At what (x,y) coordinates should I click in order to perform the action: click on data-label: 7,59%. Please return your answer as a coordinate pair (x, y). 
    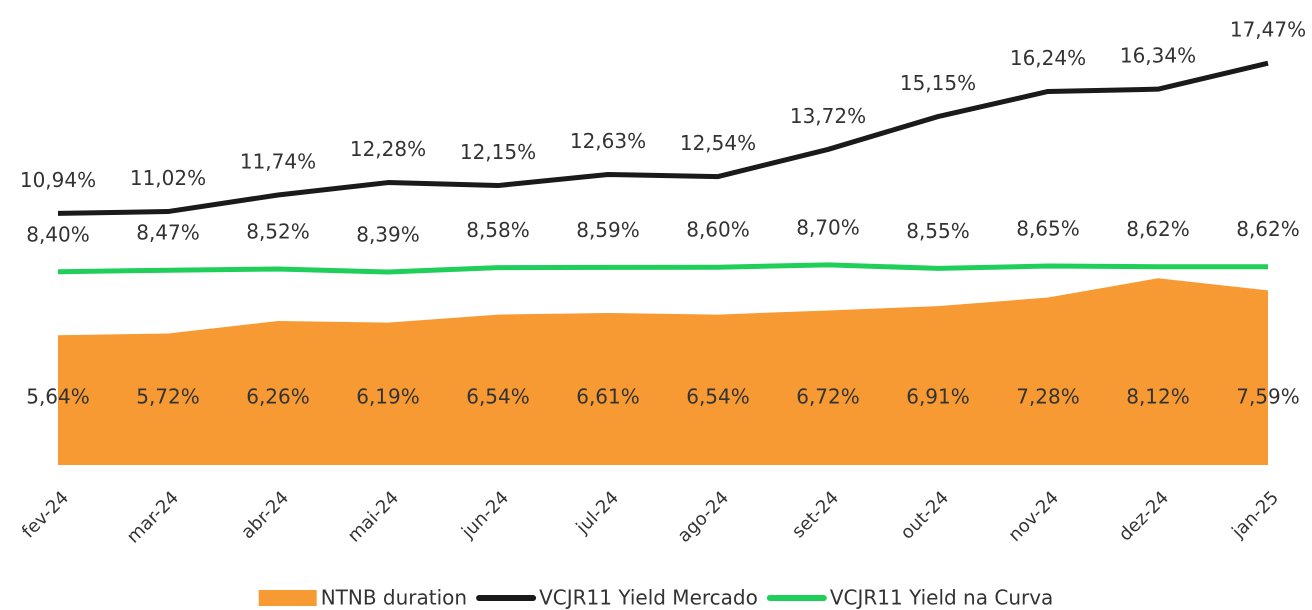
    Looking at the image, I should click on (1268, 397).